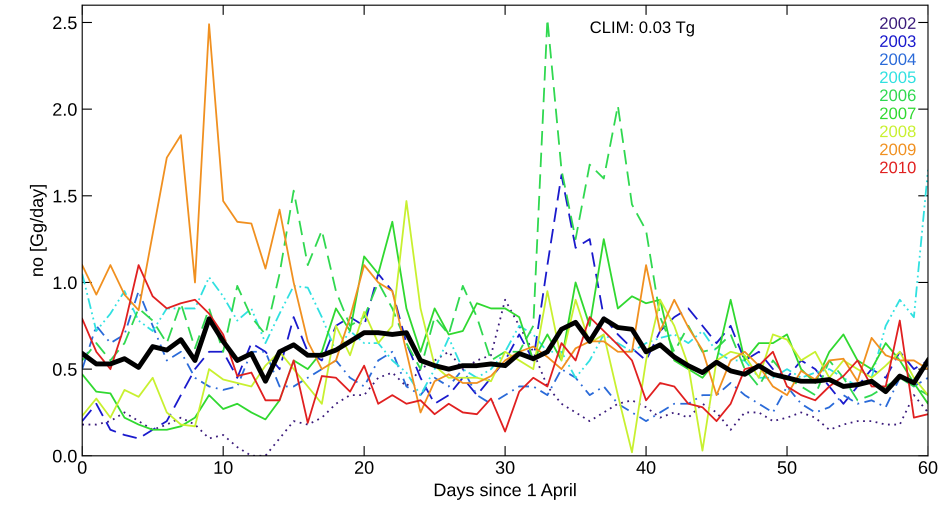  Describe the element at coordinates (642, 28) in the screenshot. I see `annotation: CLIM: 0.03 Tg` at that location.